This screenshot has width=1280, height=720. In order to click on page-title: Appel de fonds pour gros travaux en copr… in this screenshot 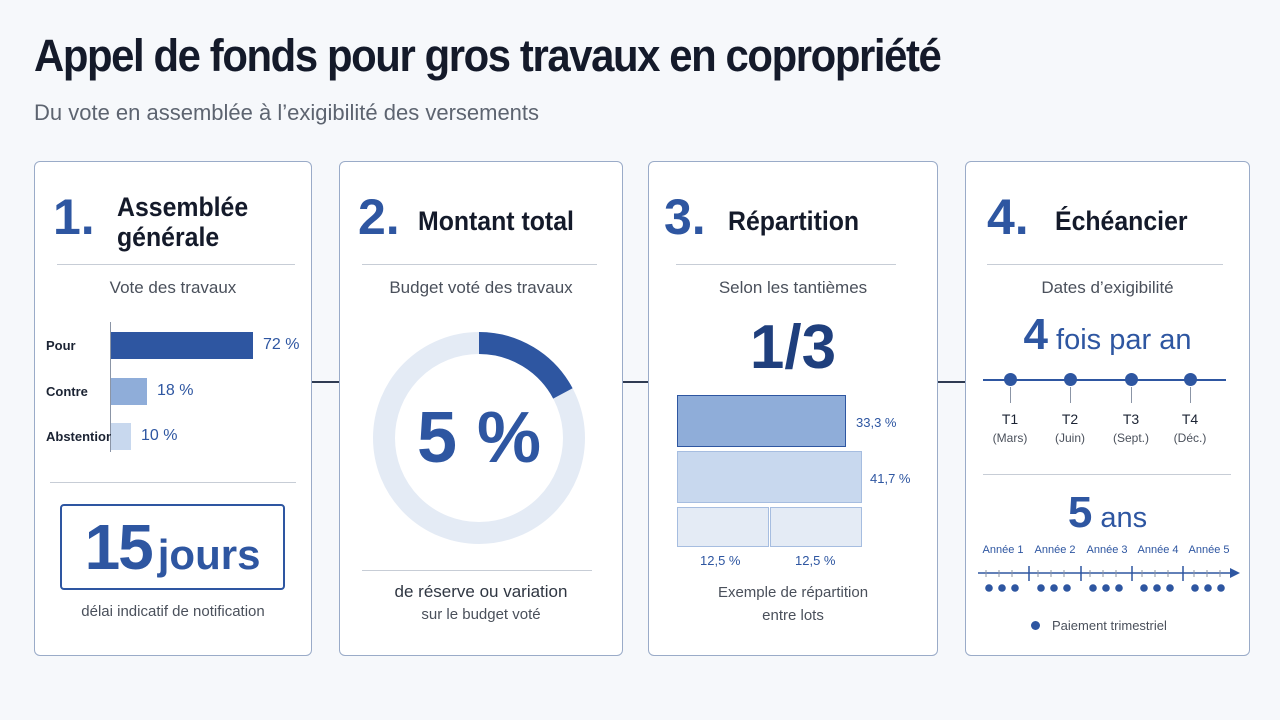, I will do `click(488, 55)`.